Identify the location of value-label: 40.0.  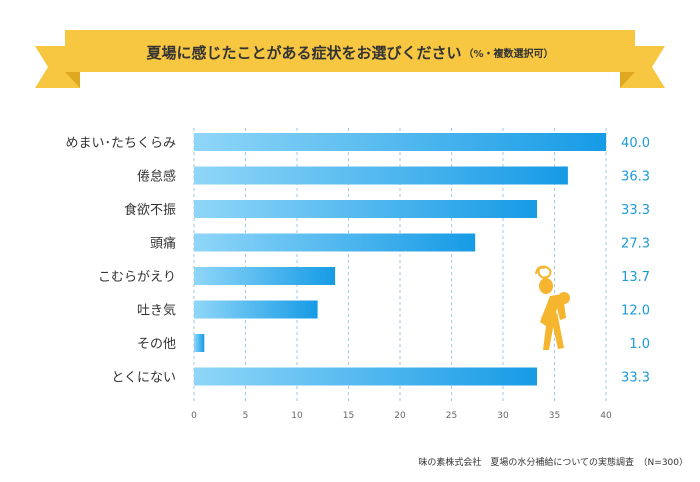
(635, 143).